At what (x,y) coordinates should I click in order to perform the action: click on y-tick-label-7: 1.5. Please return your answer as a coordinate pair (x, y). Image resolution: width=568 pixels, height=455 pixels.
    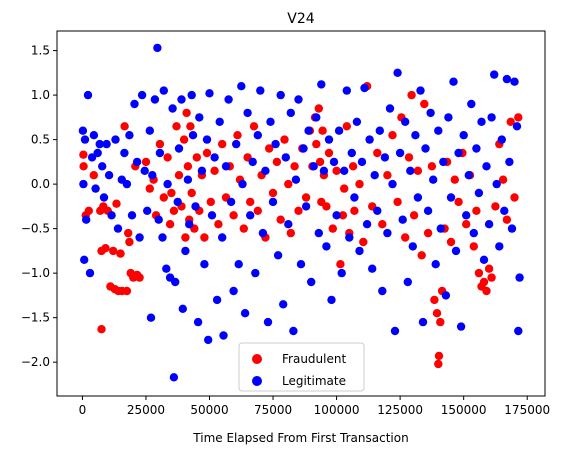
    Looking at the image, I should click on (40, 51).